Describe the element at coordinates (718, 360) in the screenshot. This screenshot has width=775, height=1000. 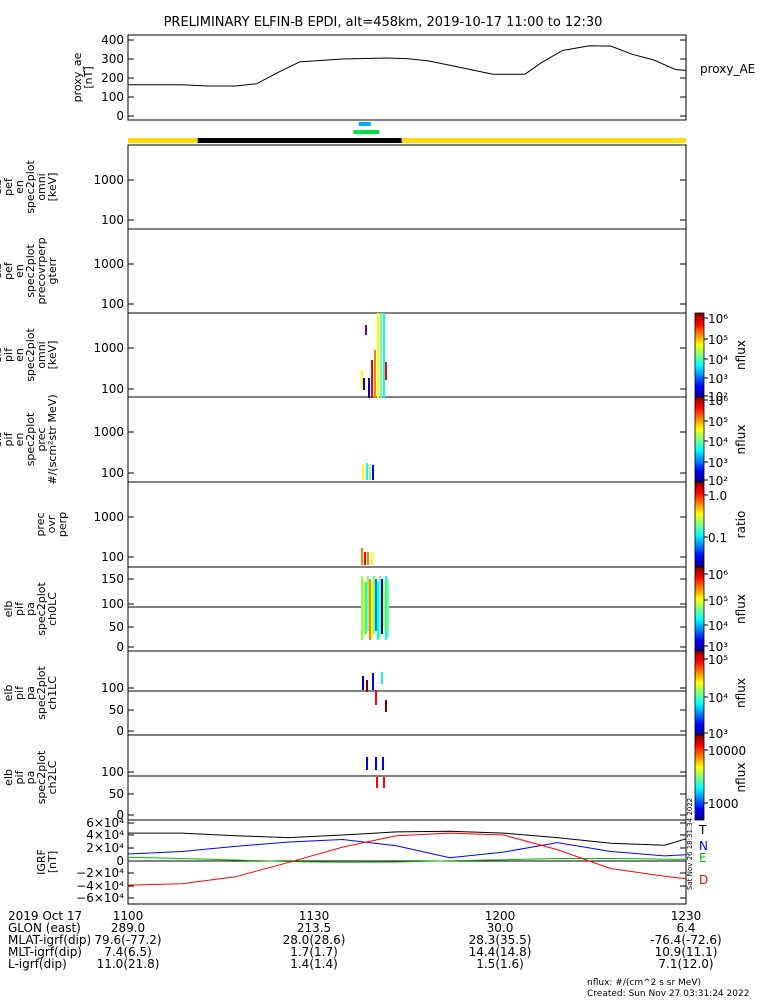
I see `colorbar-tick-label: 10⁴` at that location.